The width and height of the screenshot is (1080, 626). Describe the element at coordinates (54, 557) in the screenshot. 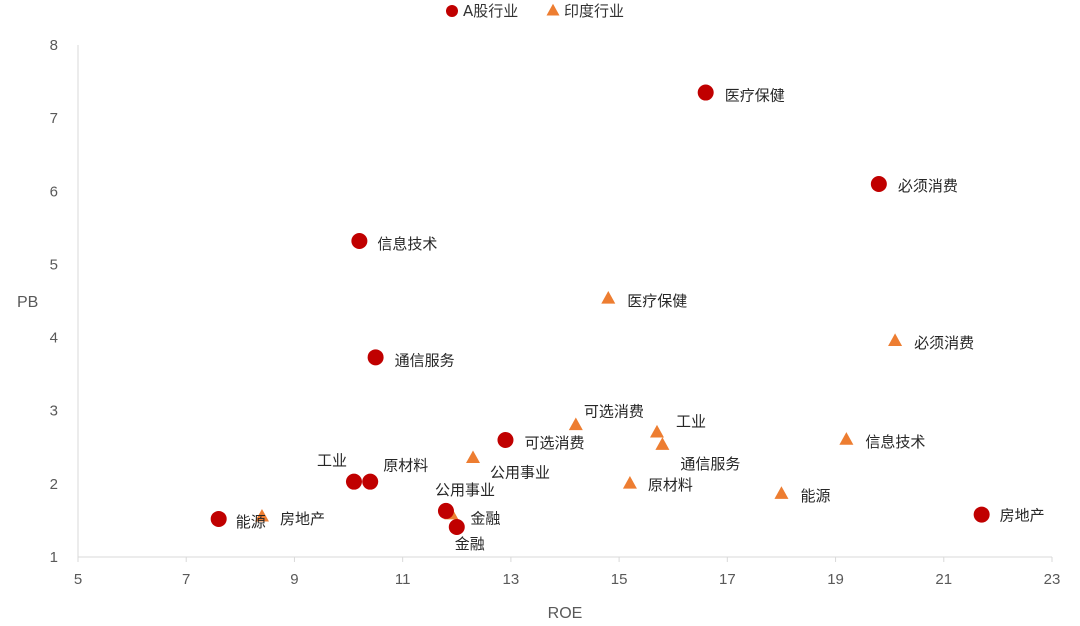

I see `y-tick-label: 1` at that location.